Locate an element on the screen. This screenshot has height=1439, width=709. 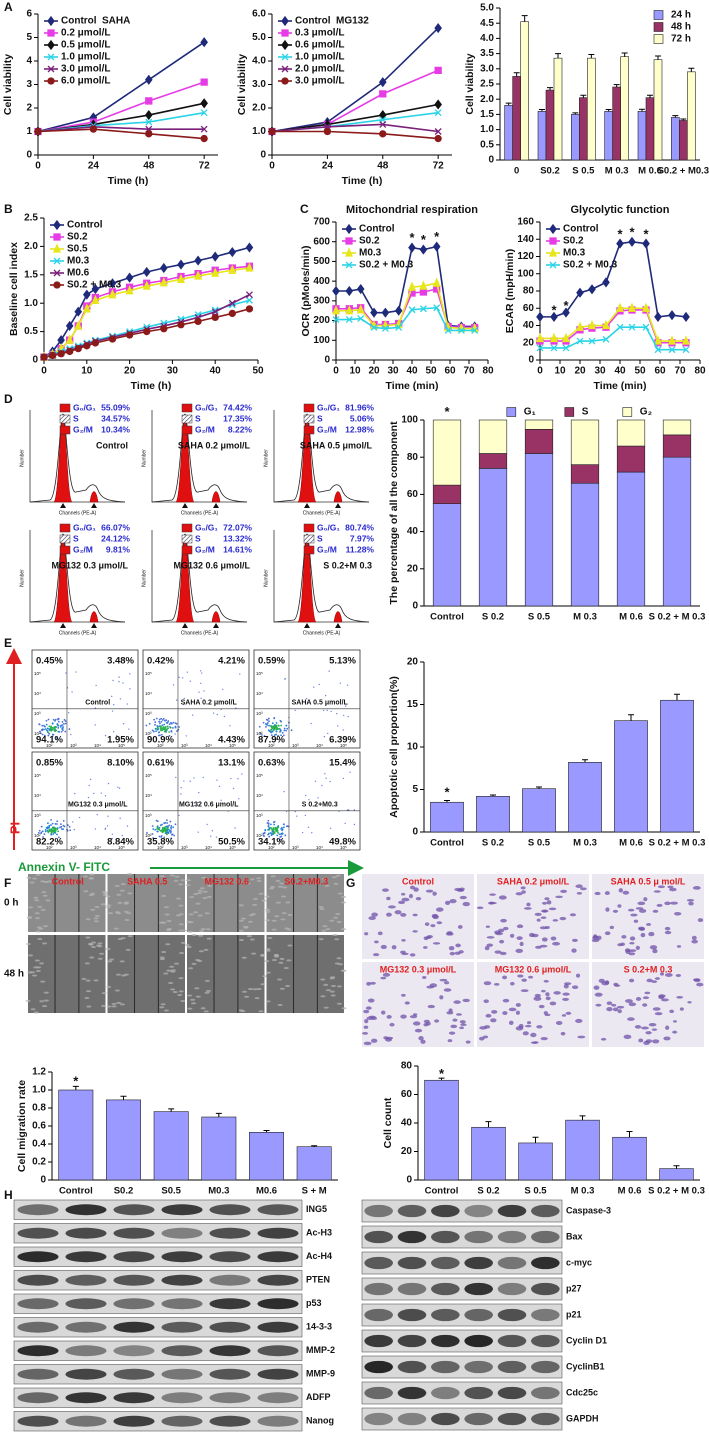
phase-value: 81.96% is located at coordinates (359, 407).